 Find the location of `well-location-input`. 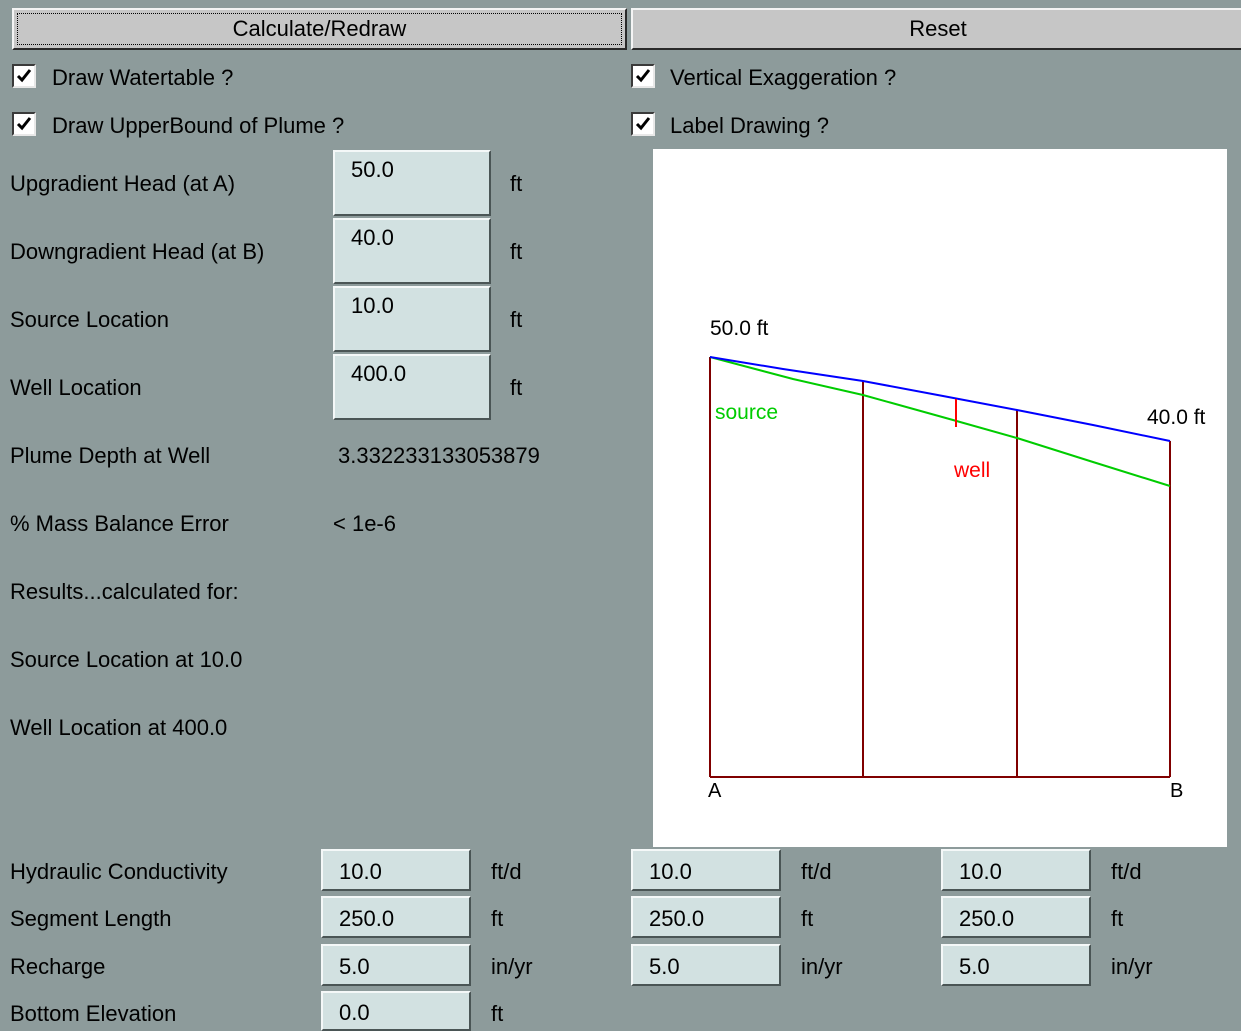

well-location-input is located at coordinates (412, 387).